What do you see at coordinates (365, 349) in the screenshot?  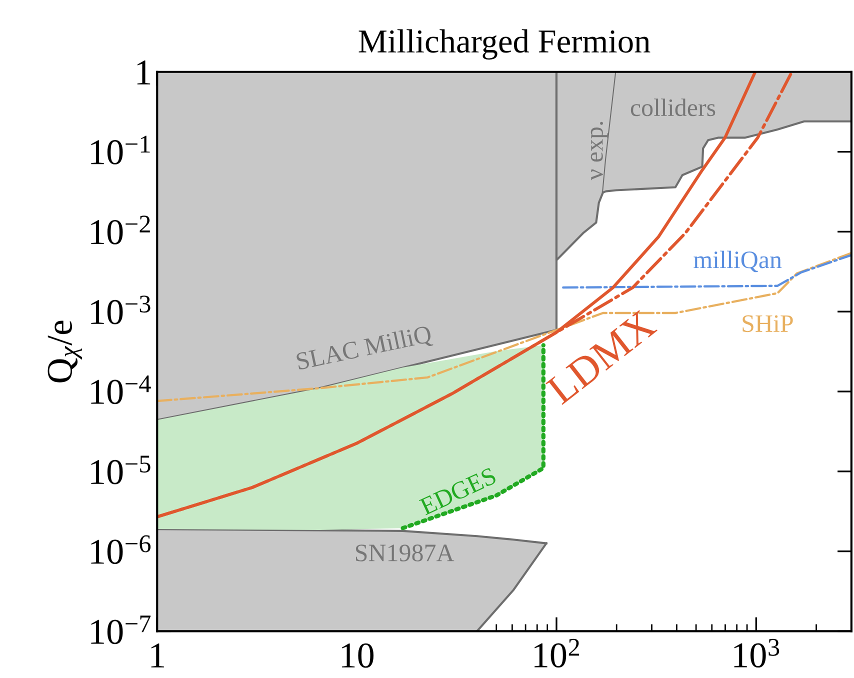 I see `annotation: SLAC MilliQ` at bounding box center [365, 349].